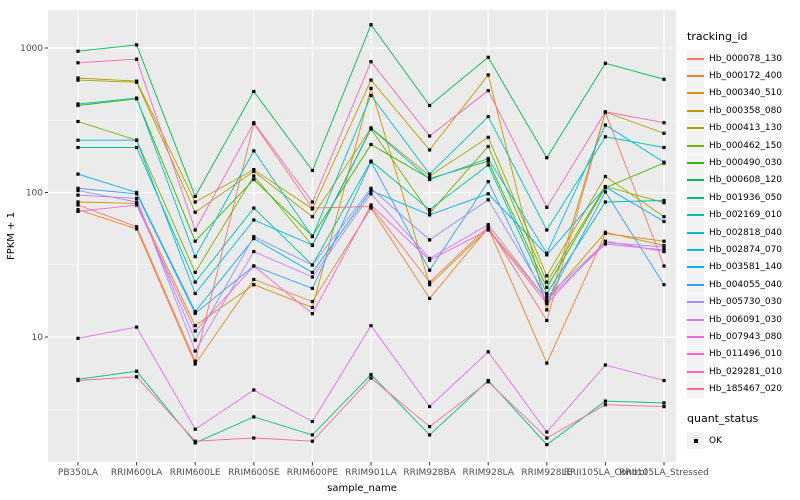 The height and width of the screenshot is (500, 800). I want to click on legend-item-Hb_006091_030: Hb_006091_030, so click(743, 320).